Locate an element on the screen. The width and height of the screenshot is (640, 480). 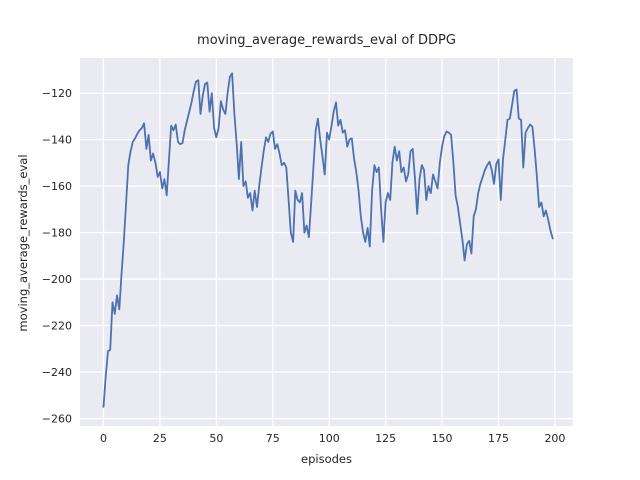
y-axis-label: moving_average_rewards_eval is located at coordinates (23, 243).